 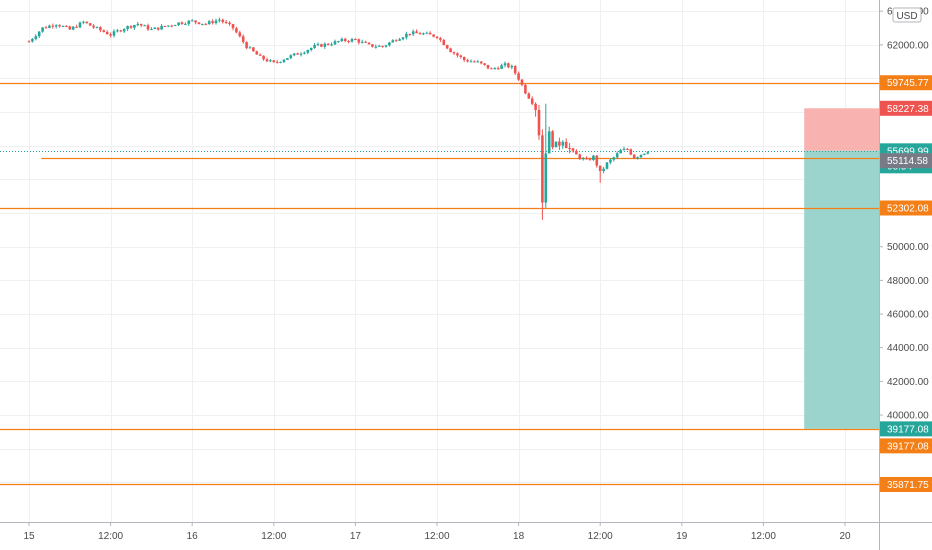 What do you see at coordinates (908, 151) in the screenshot?
I see `price-badge-label: 55699.99` at bounding box center [908, 151].